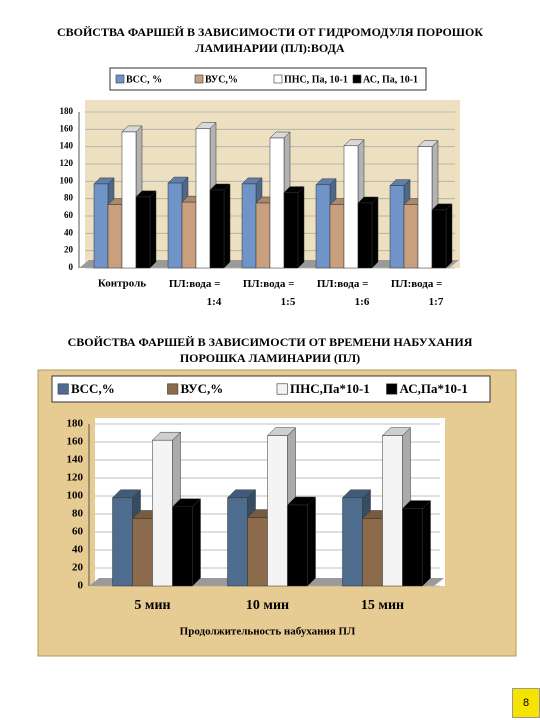 This screenshot has width=540, height=720. I want to click on x-tick-label: 5 мин, so click(152, 605).